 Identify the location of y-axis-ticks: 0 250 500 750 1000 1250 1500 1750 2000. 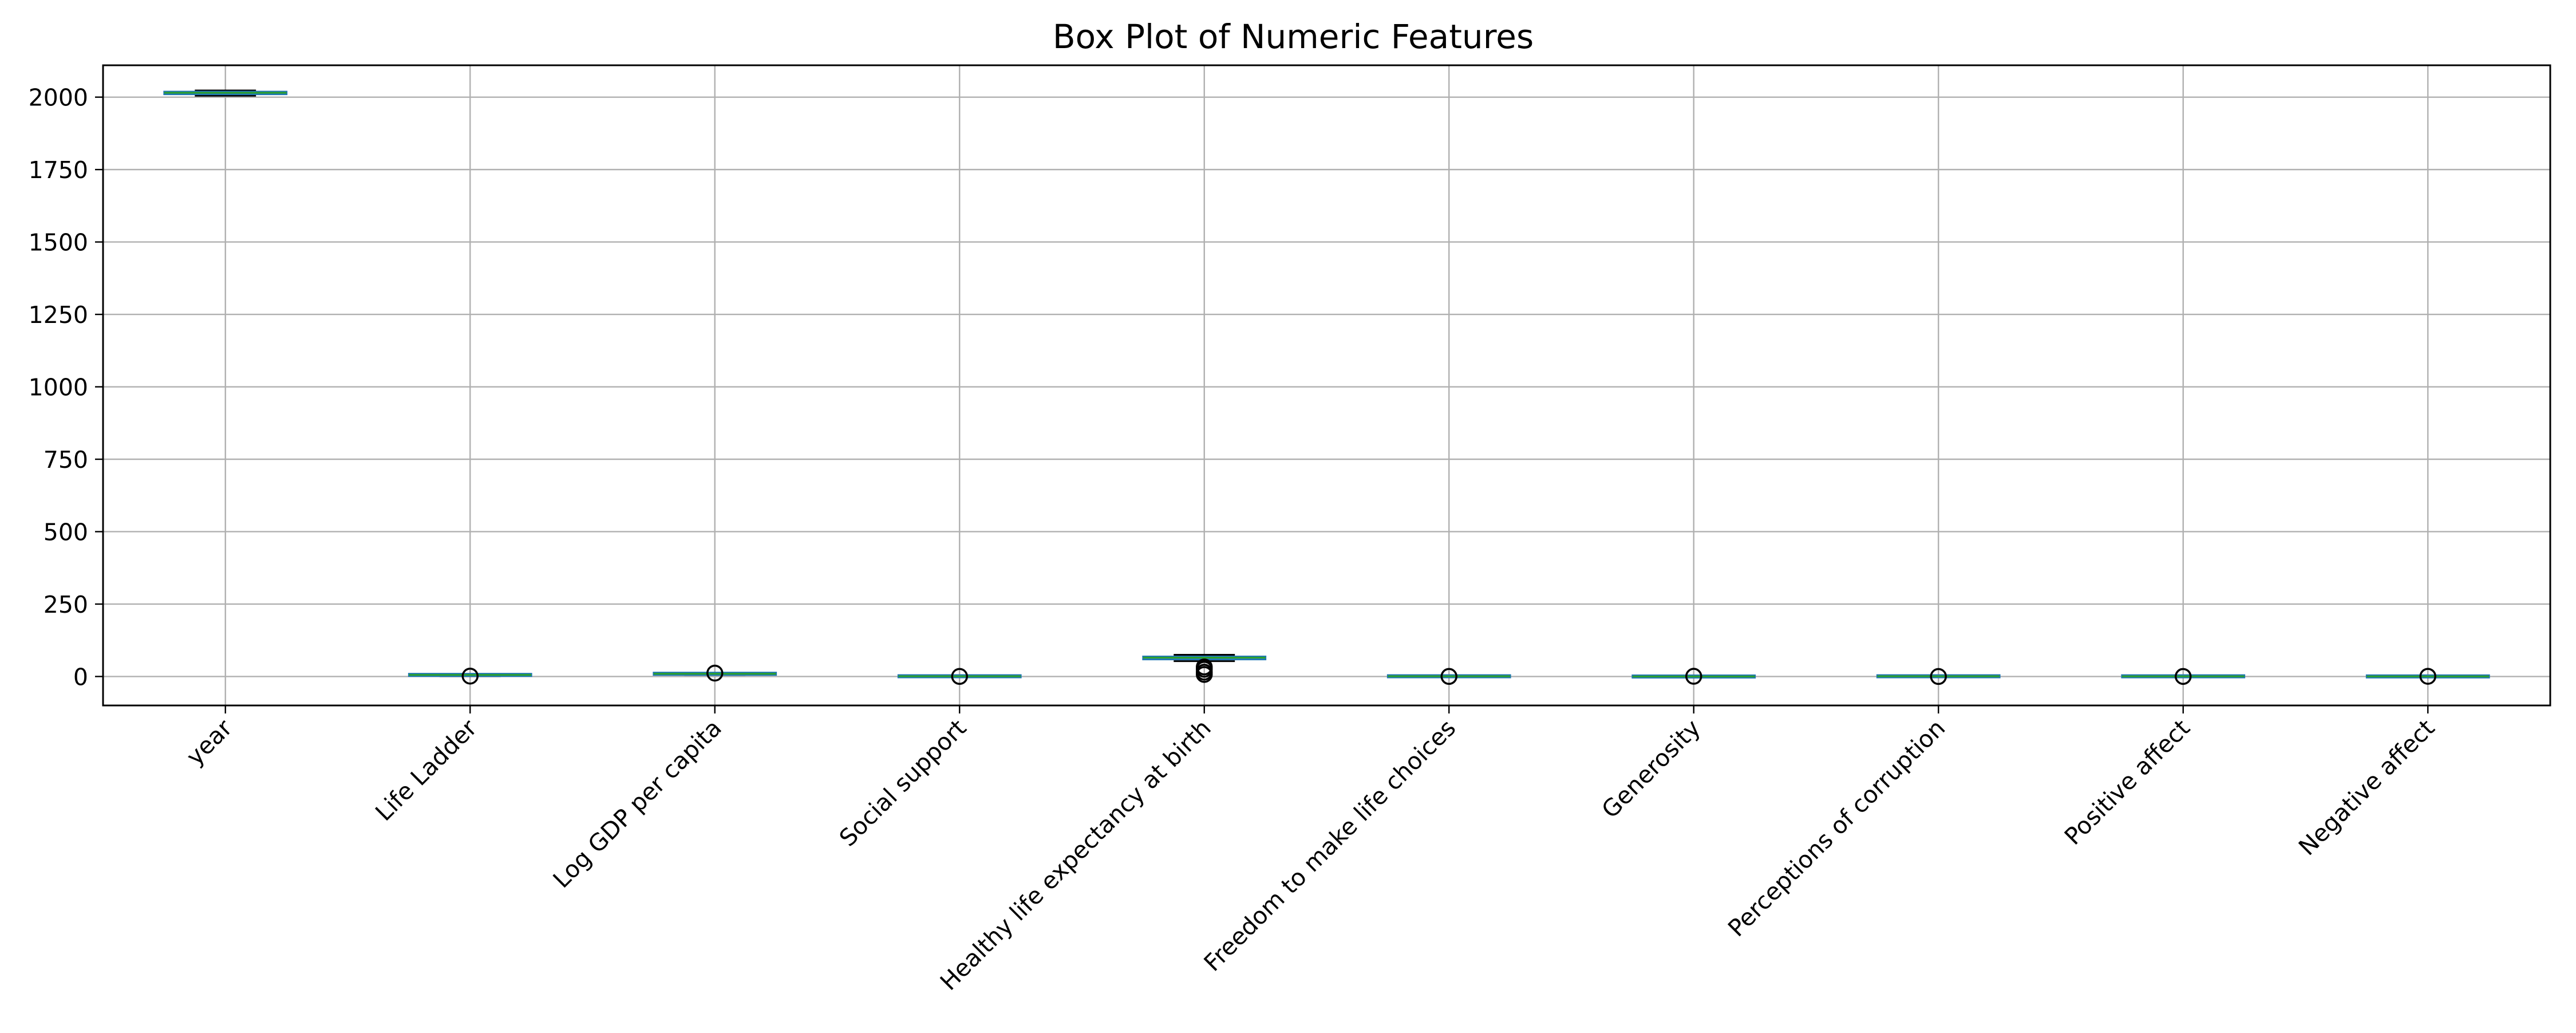
(66, 387).